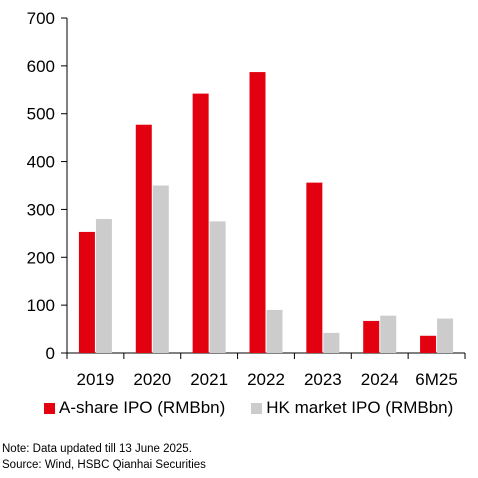 The image size is (478, 478). I want to click on legend-swatch-hk-market, so click(257, 408).